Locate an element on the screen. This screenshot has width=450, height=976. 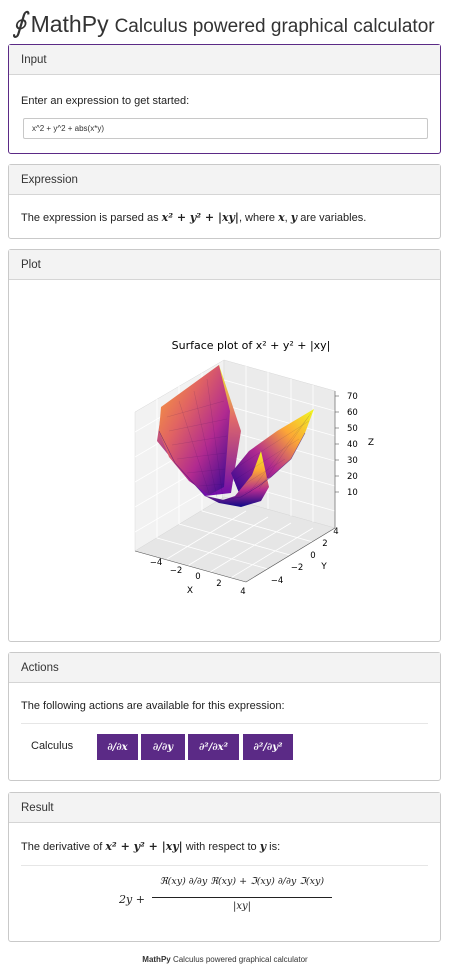
variable-y: y is located at coordinates (294, 217).